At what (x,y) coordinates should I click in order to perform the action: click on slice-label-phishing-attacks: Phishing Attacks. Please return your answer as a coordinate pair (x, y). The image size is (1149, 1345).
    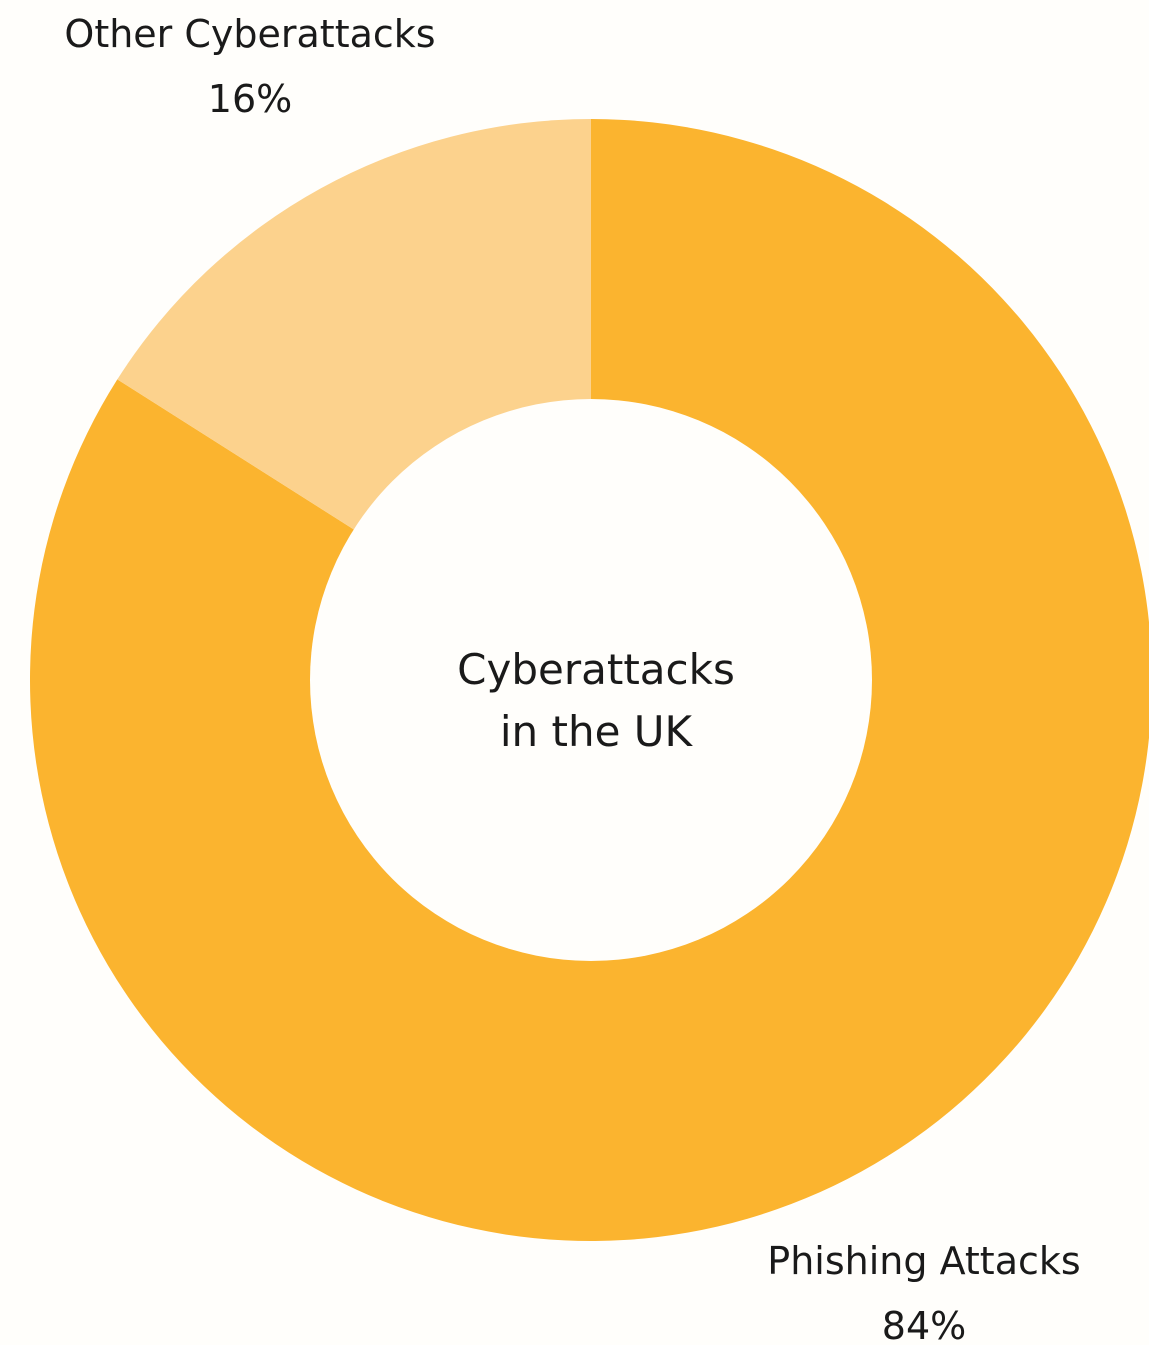
    Looking at the image, I should click on (923, 1261).